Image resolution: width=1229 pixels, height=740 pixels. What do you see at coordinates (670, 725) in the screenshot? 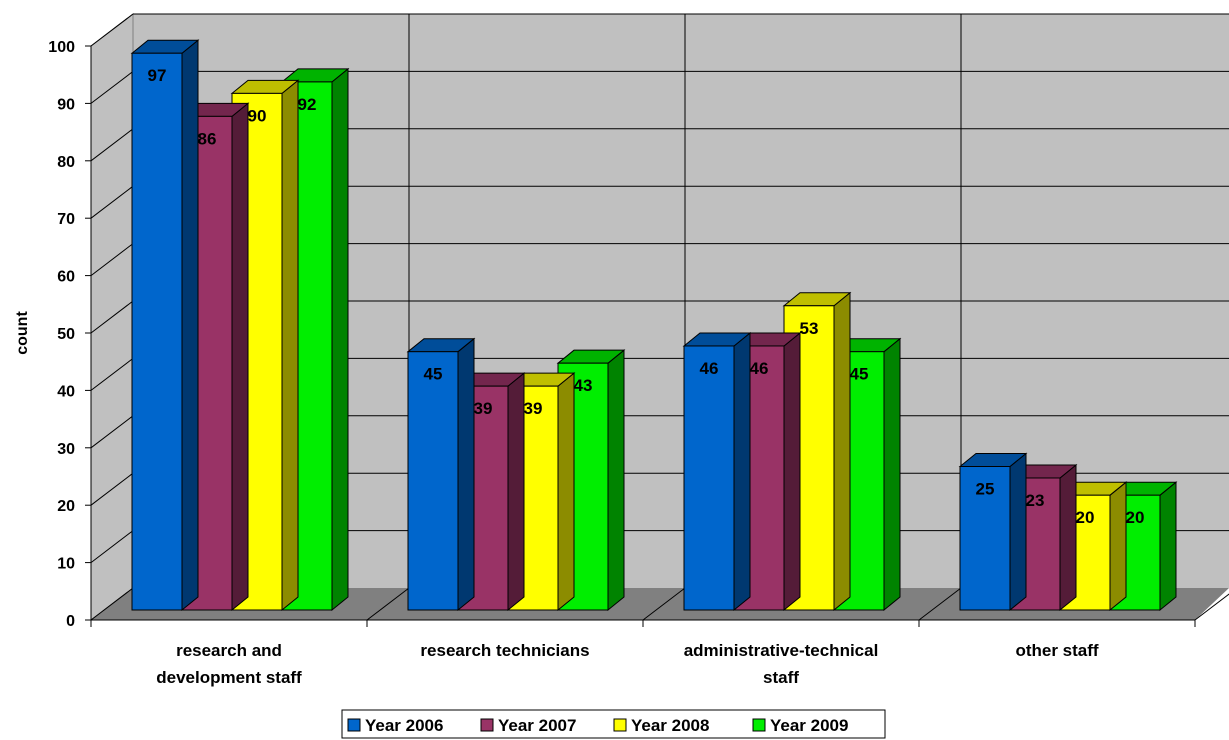
I see `legend-label: Year 2008` at bounding box center [670, 725].